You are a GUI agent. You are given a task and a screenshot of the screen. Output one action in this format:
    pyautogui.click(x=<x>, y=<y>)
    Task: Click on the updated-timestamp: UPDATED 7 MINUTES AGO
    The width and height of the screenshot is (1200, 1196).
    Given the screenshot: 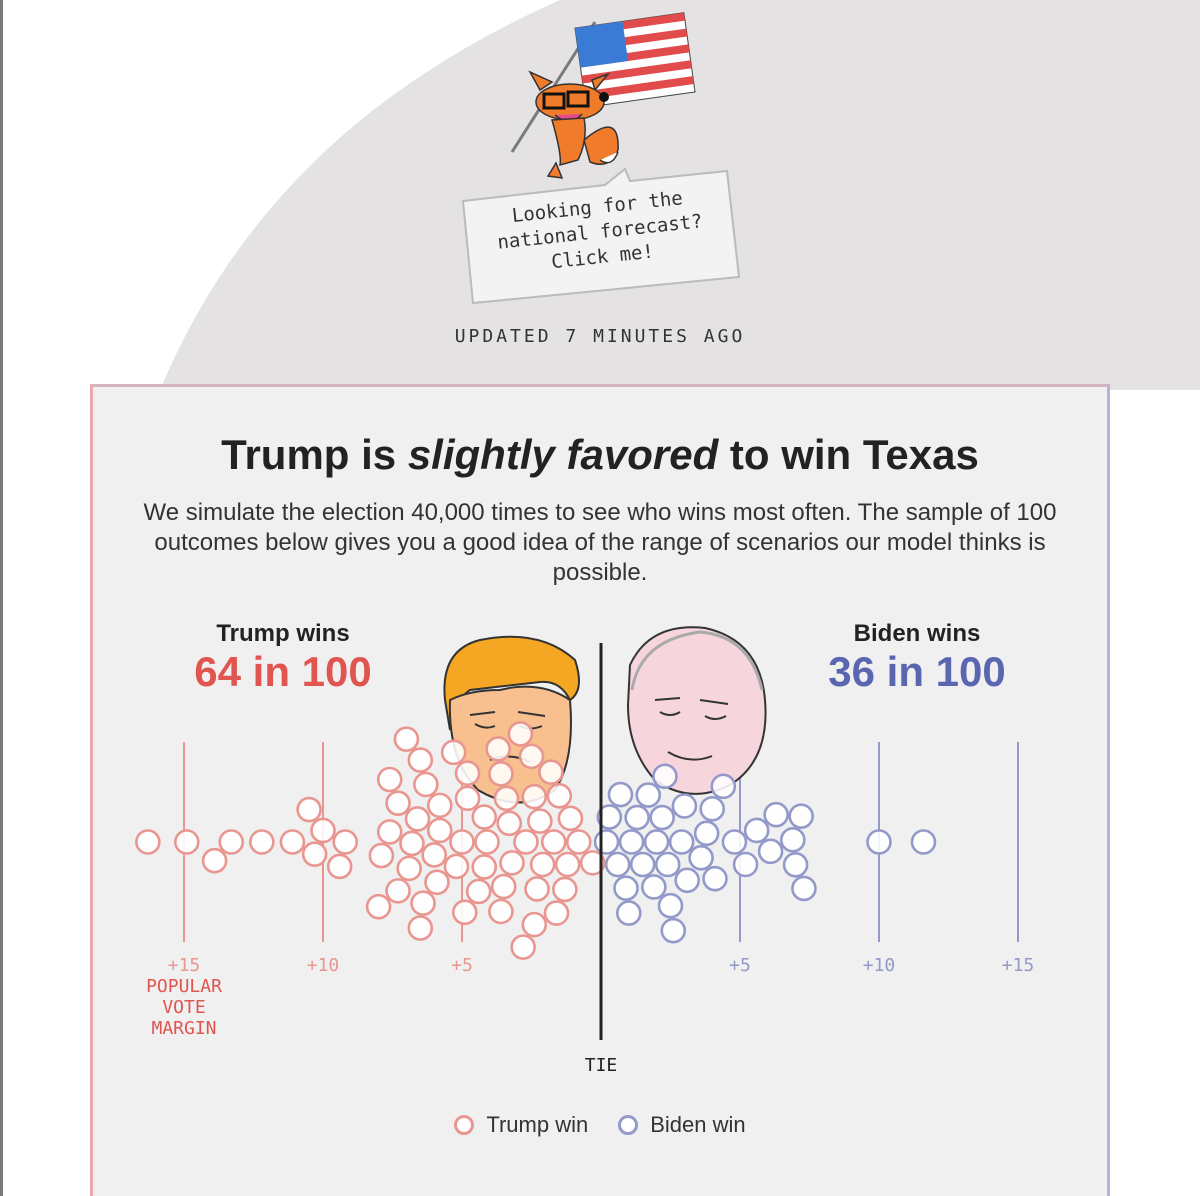 What is the action you would take?
    pyautogui.click(x=600, y=336)
    